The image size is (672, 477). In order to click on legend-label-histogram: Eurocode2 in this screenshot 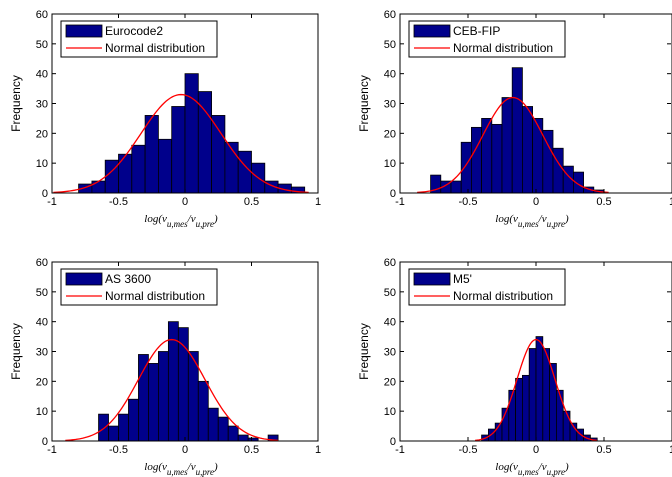, I will do `click(134, 31)`.